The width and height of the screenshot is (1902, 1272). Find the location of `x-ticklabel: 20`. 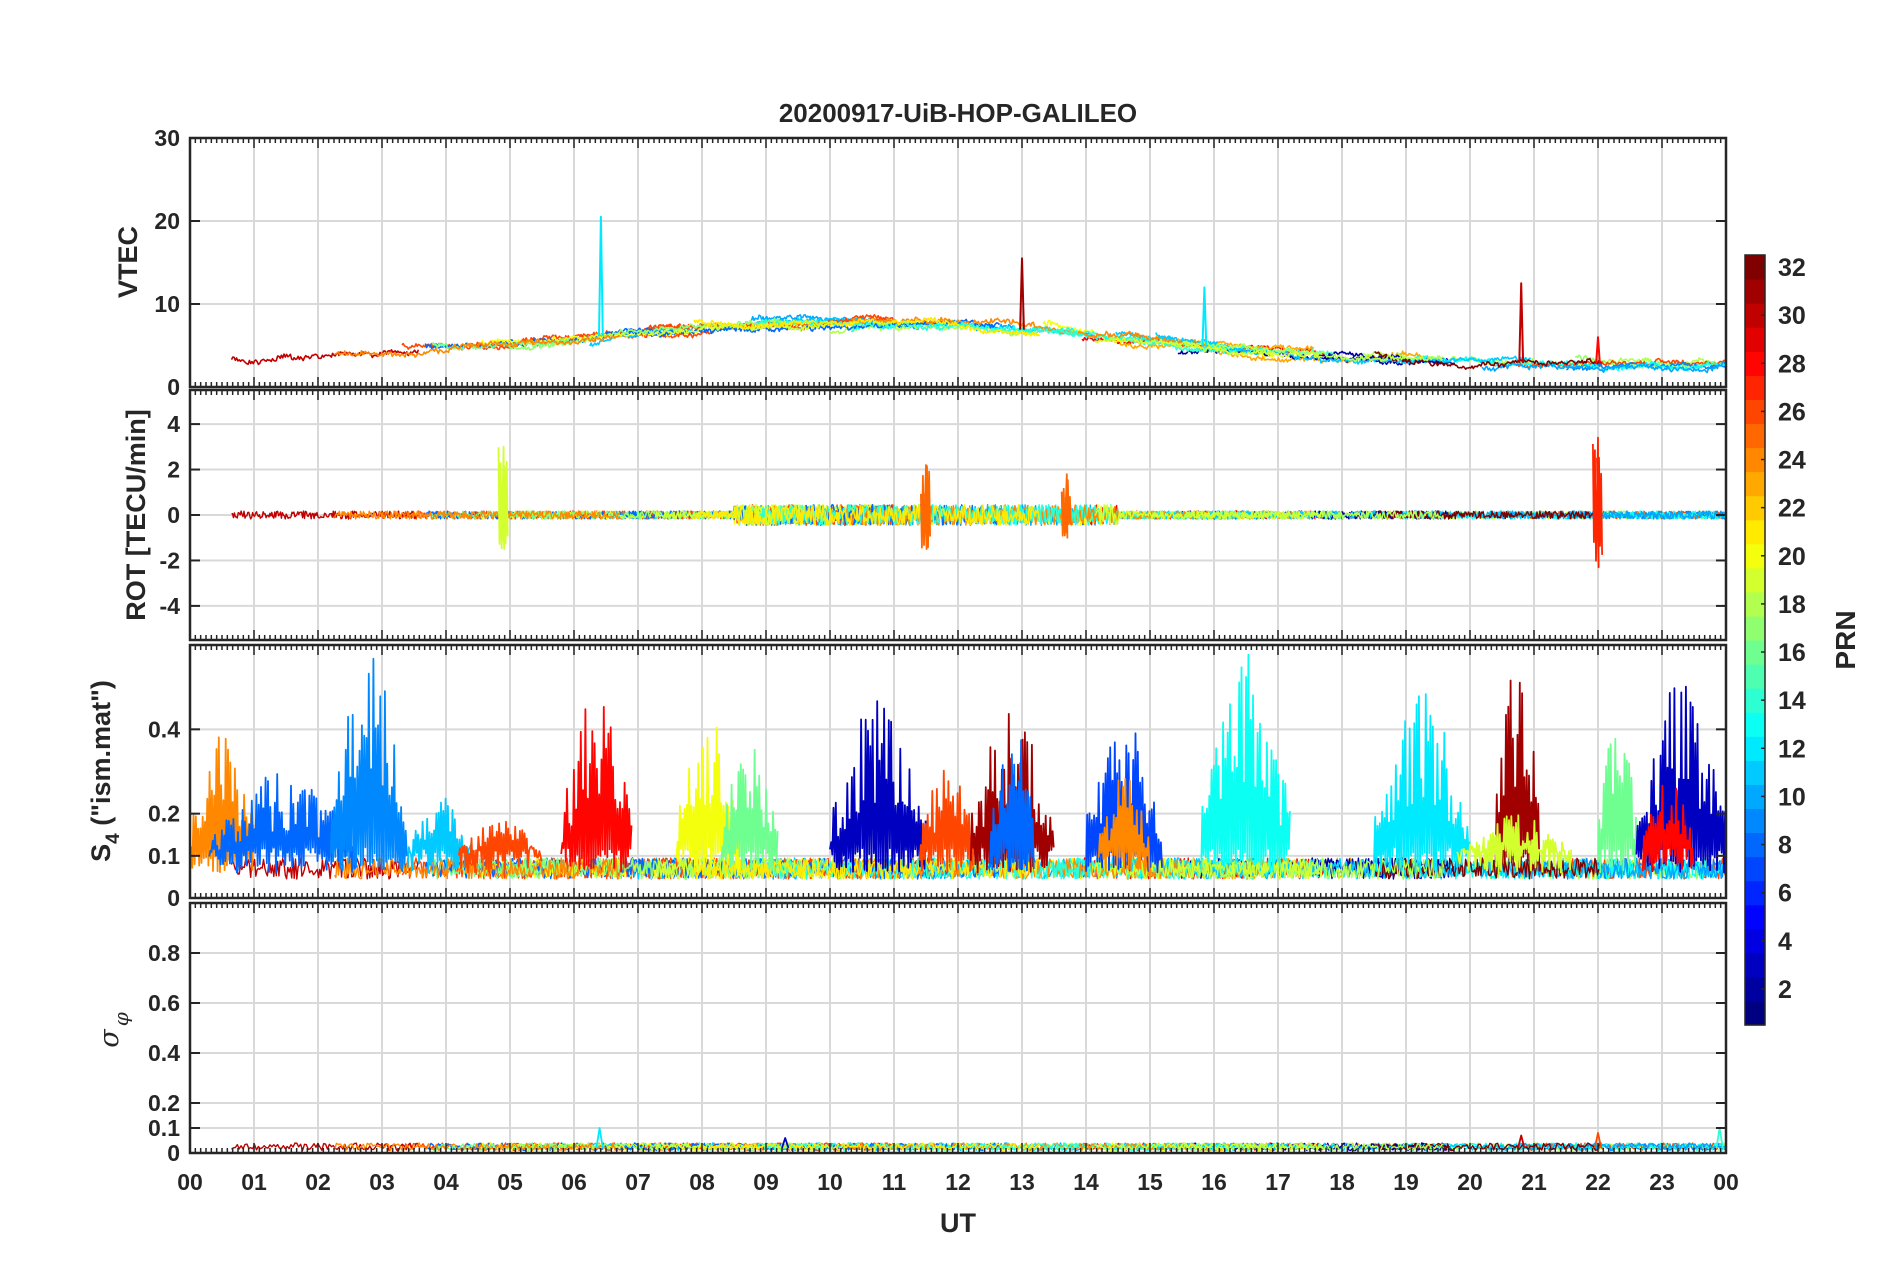

x-ticklabel: 20 is located at coordinates (1470, 1182).